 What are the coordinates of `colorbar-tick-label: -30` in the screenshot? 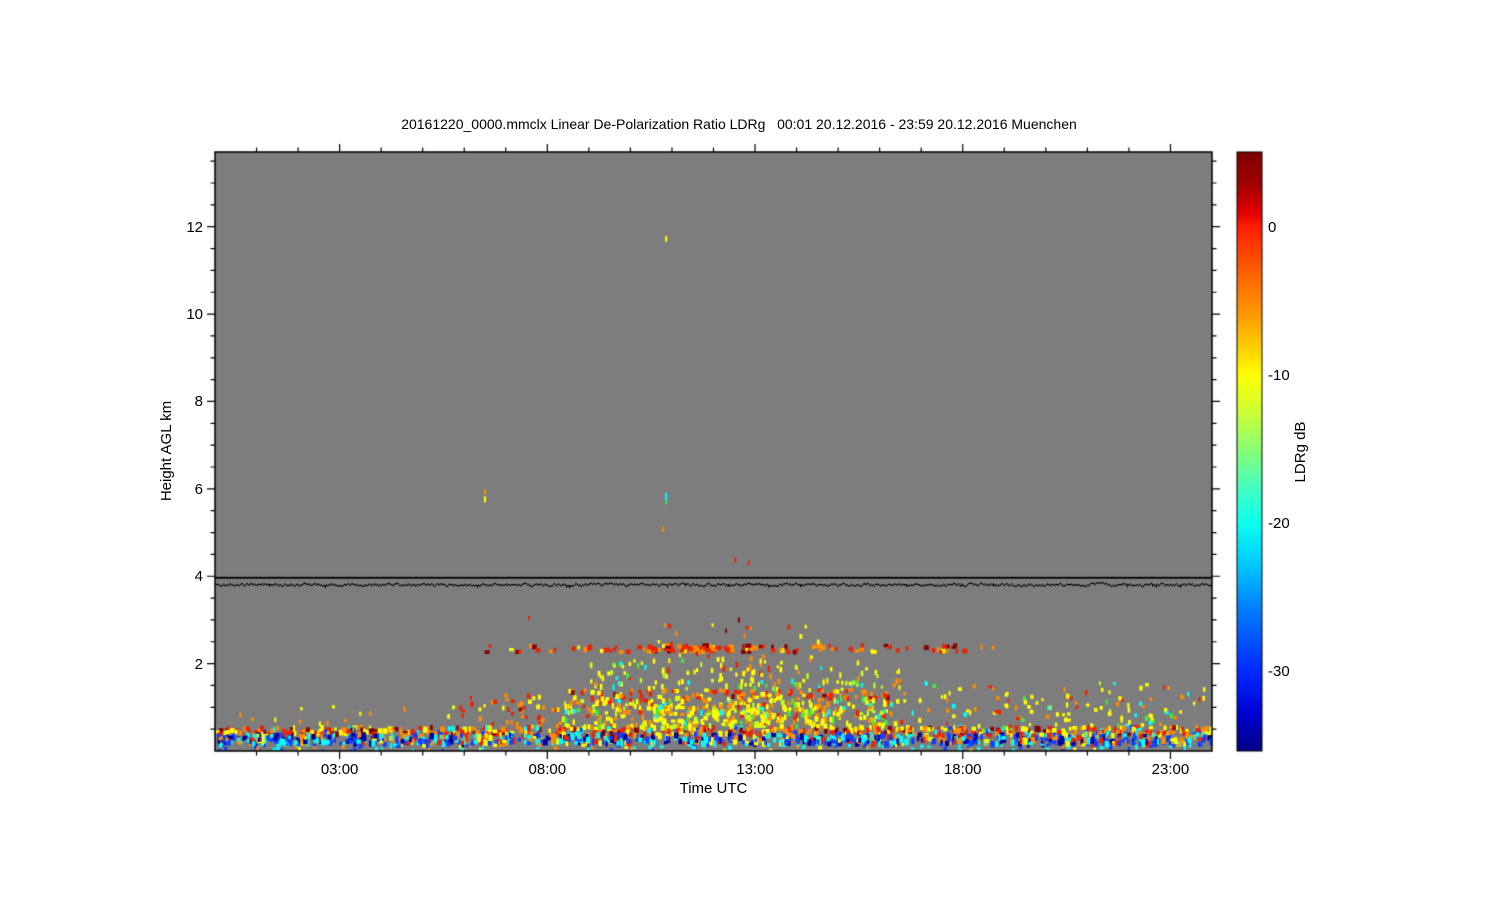 It's located at (1279, 672).